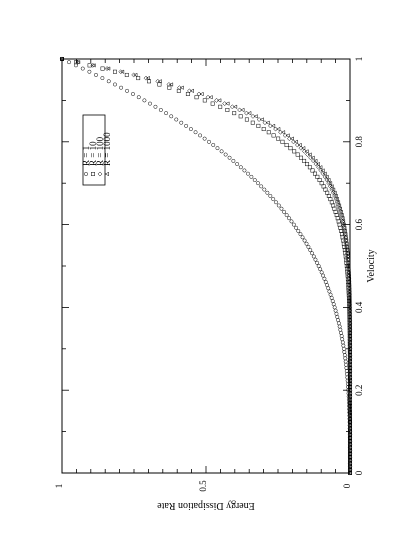  I want to click on legend-box, so click(94, 150).